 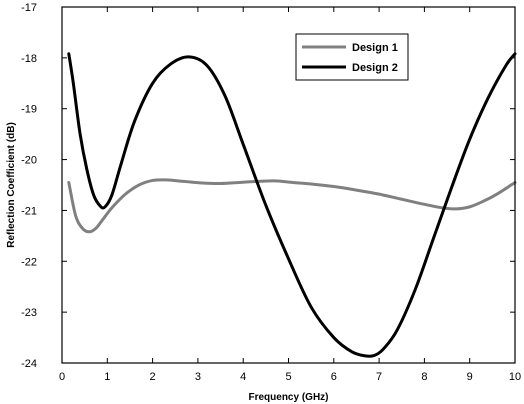 I want to click on x-tick-label: 5, so click(x=288, y=377).